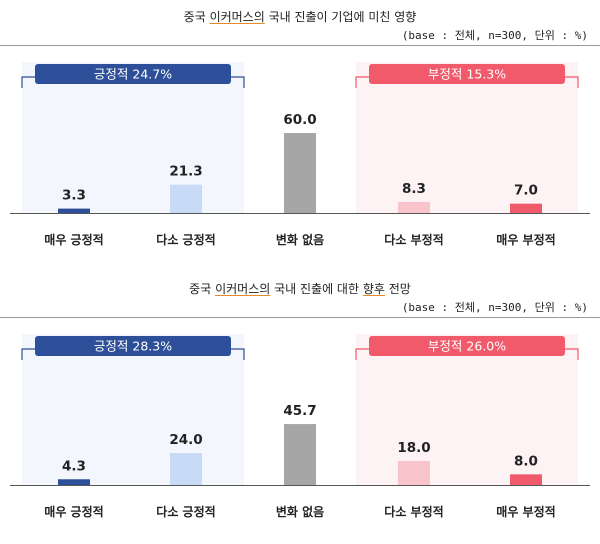 Image resolution: width=600 pixels, height=544 pixels. What do you see at coordinates (185, 172) in the screenshot?
I see `data-label: 21.3` at bounding box center [185, 172].